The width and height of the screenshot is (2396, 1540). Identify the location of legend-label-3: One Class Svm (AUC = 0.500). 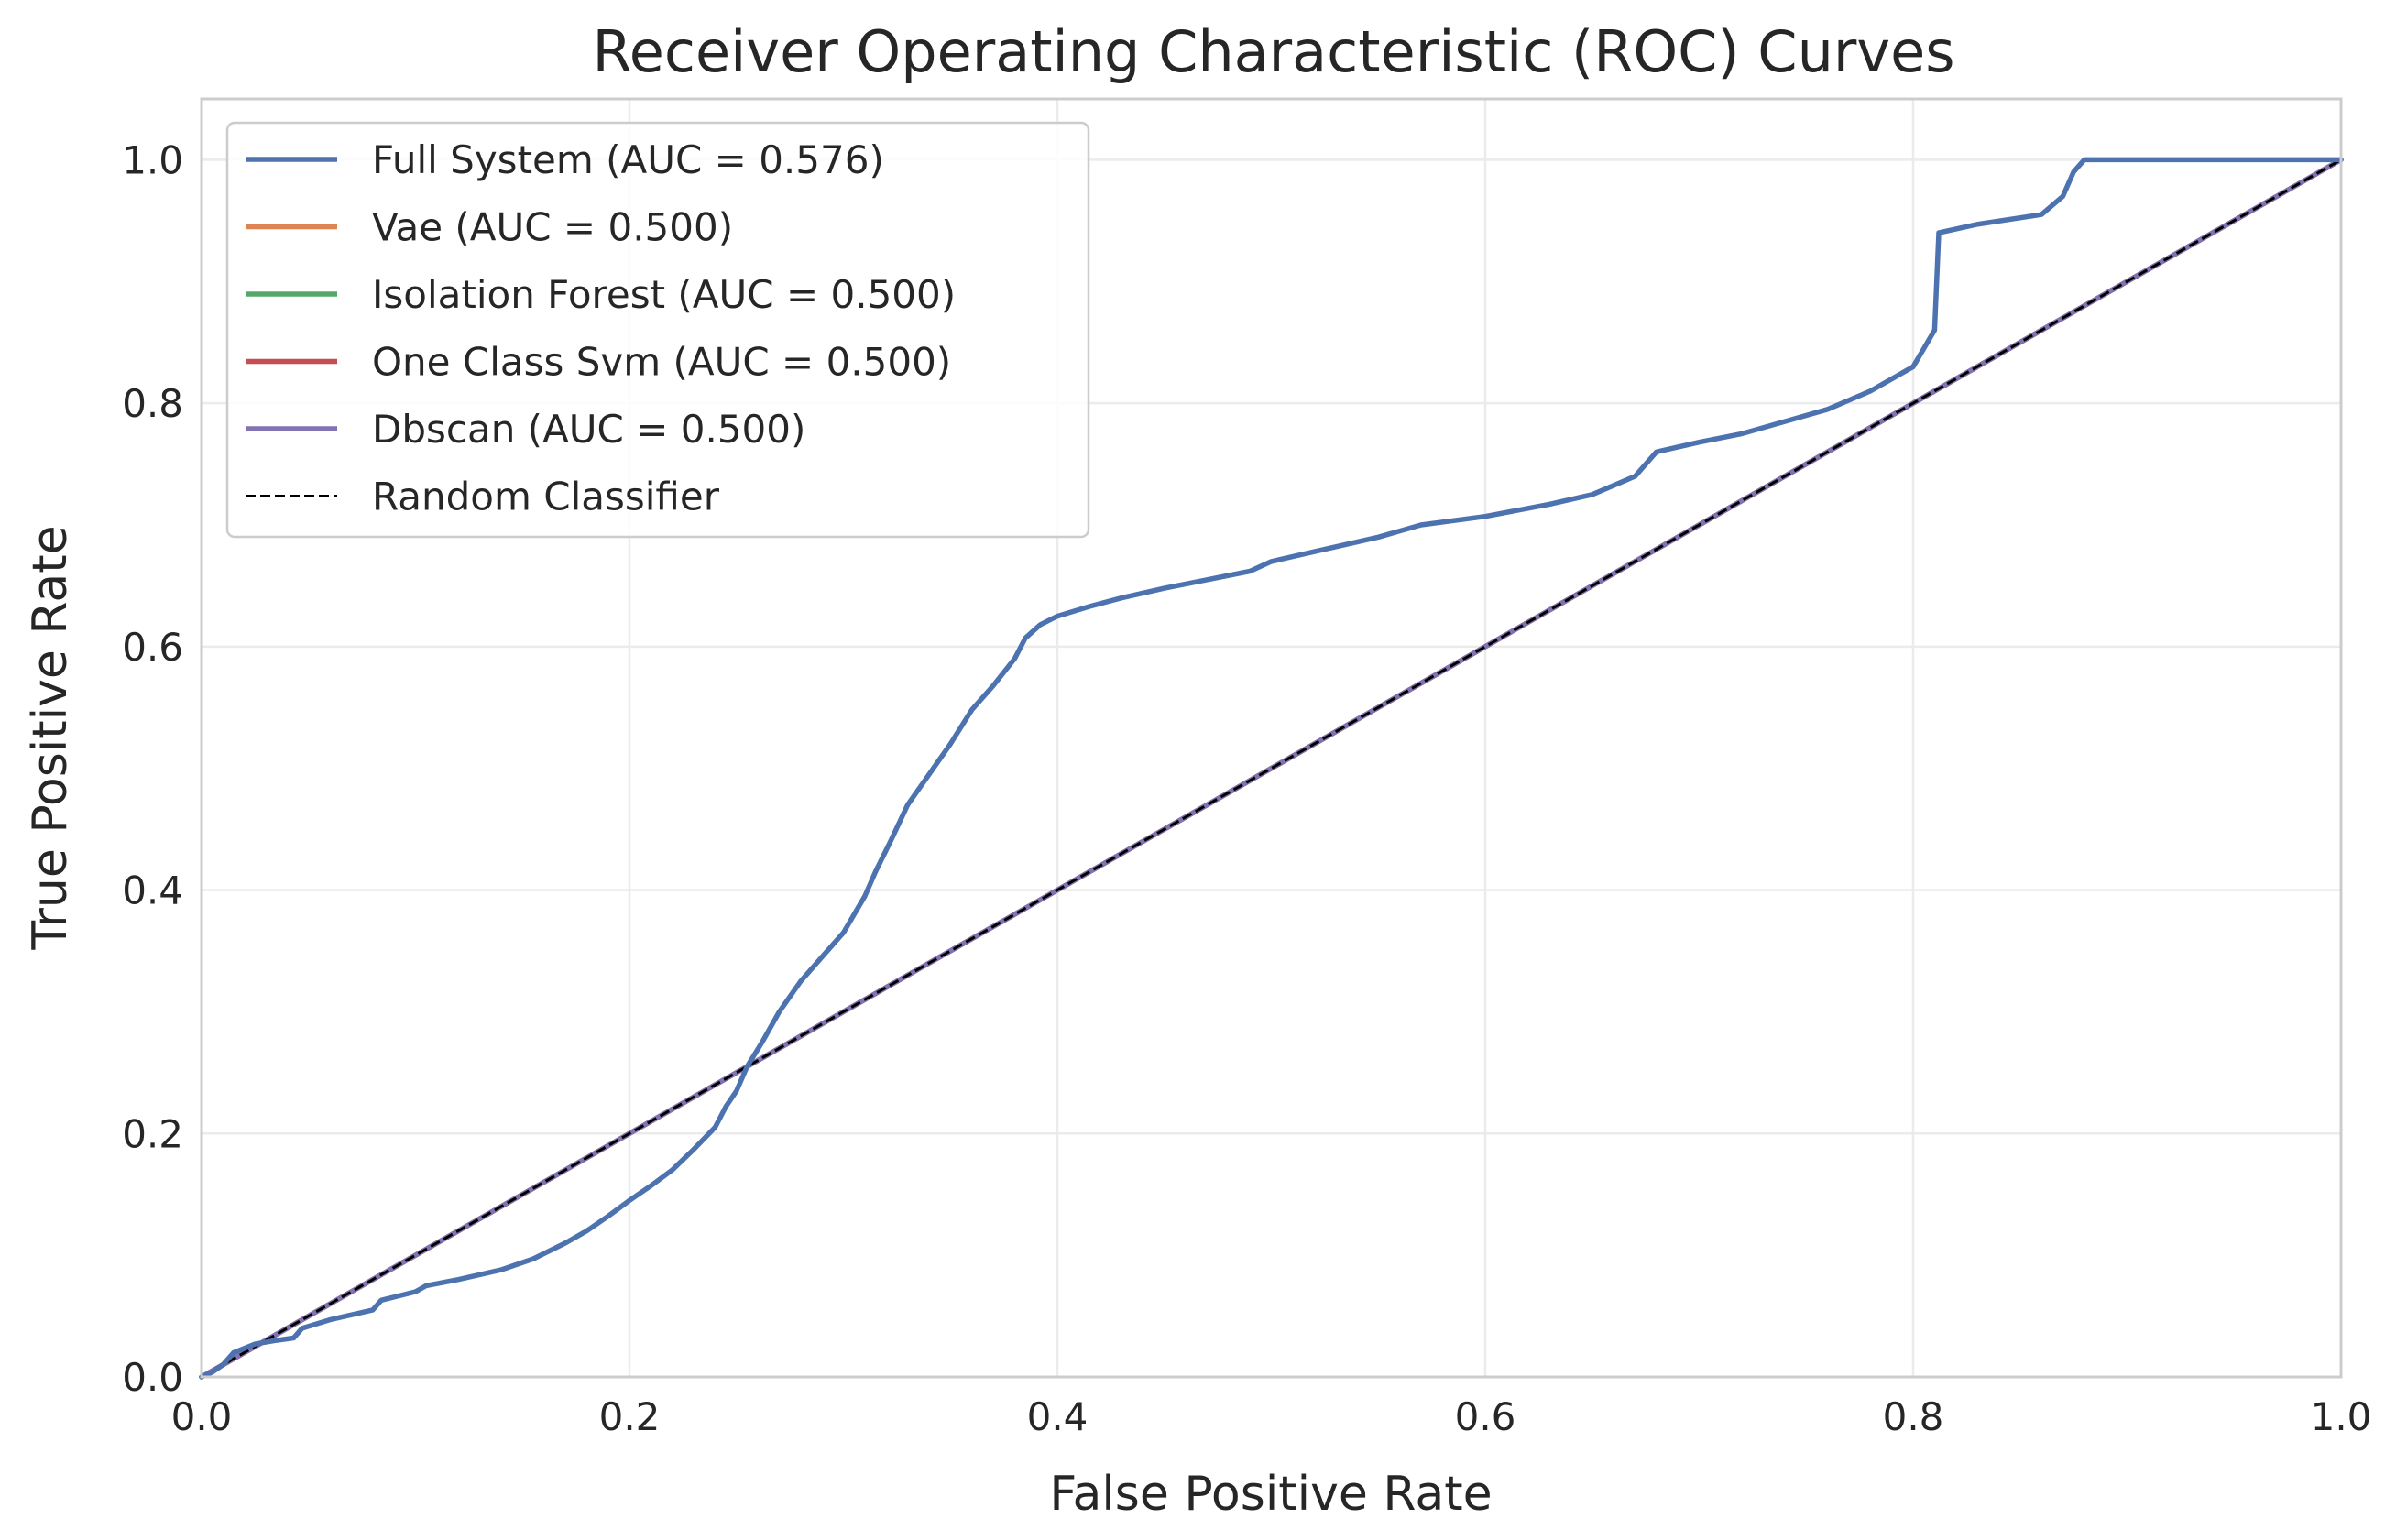
(661, 362).